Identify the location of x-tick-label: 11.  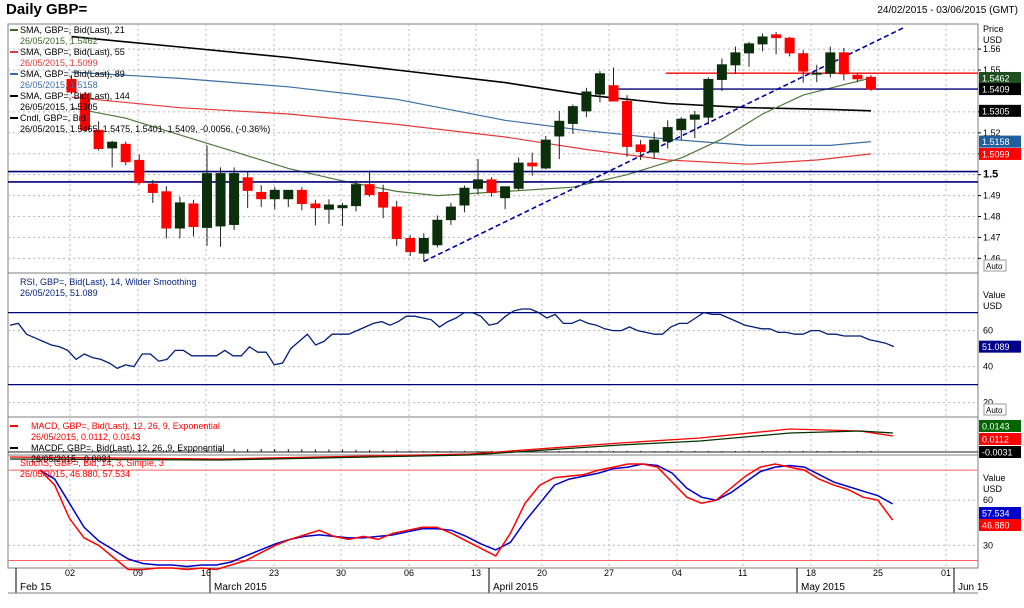
(742, 573).